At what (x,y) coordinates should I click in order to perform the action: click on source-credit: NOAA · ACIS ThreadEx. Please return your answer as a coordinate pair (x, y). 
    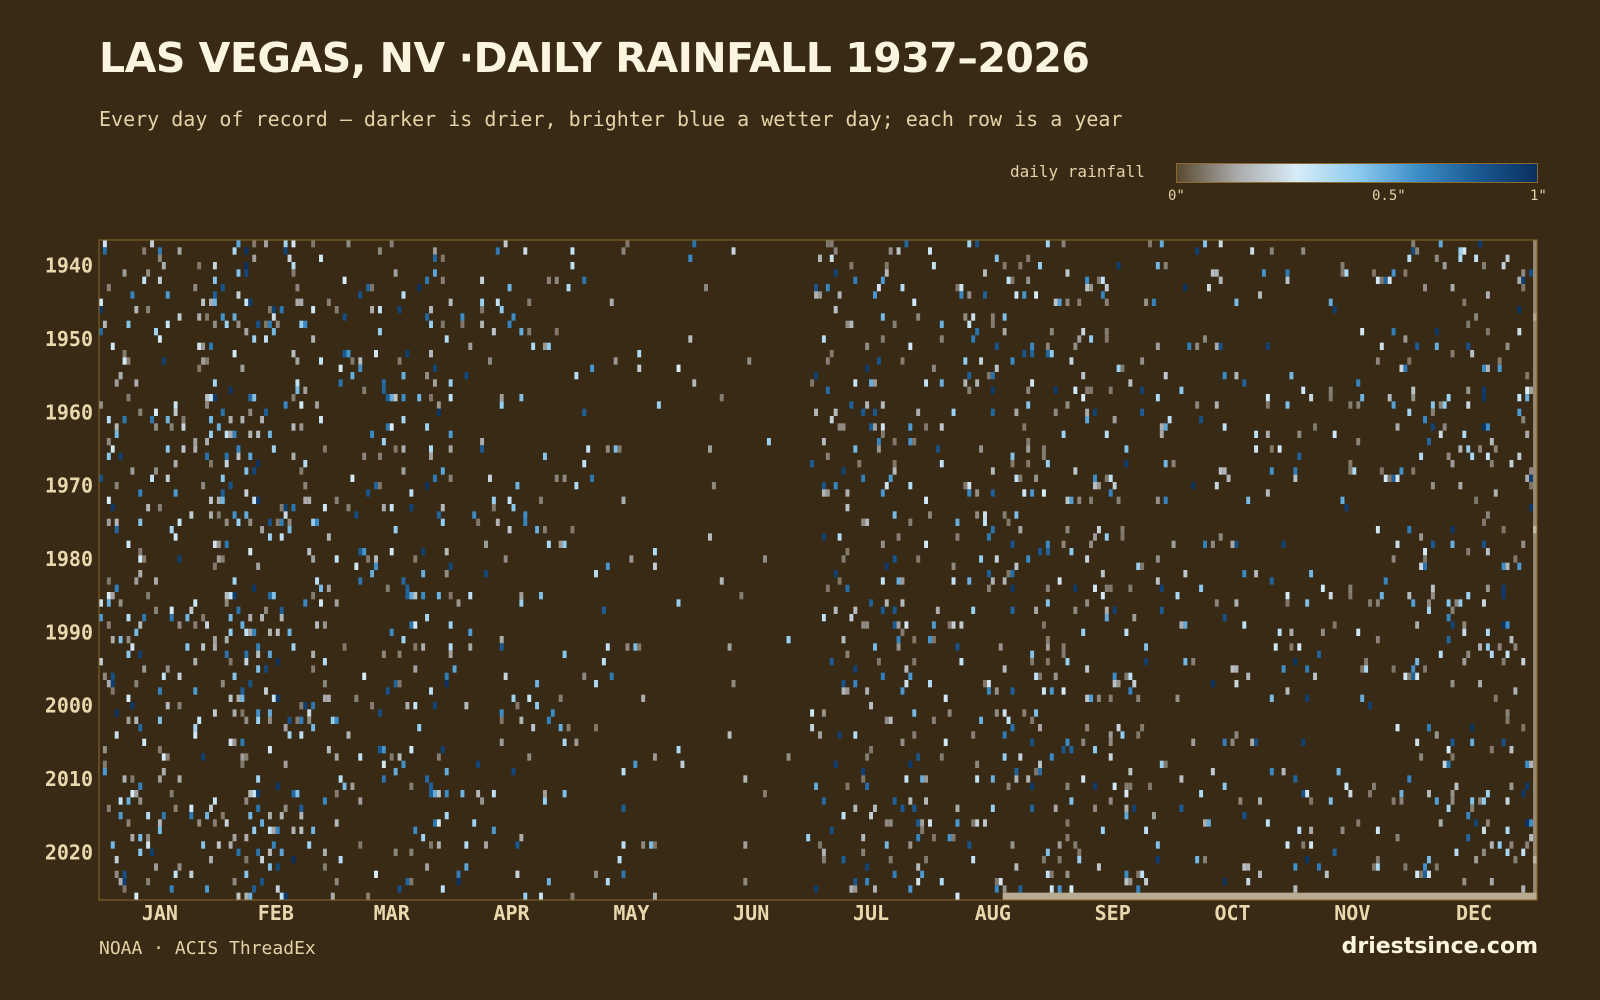
    Looking at the image, I should click on (207, 948).